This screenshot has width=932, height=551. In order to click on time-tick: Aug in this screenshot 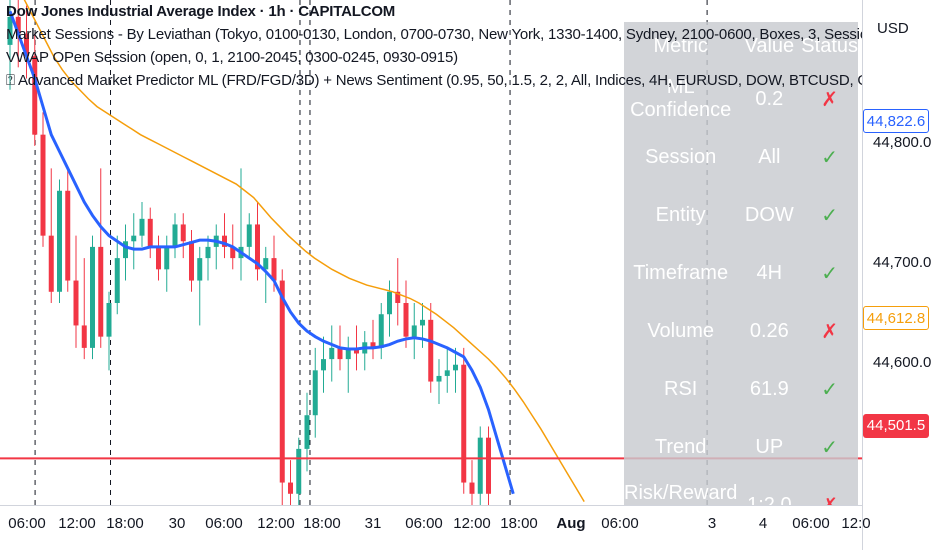, I will do `click(571, 523)`.